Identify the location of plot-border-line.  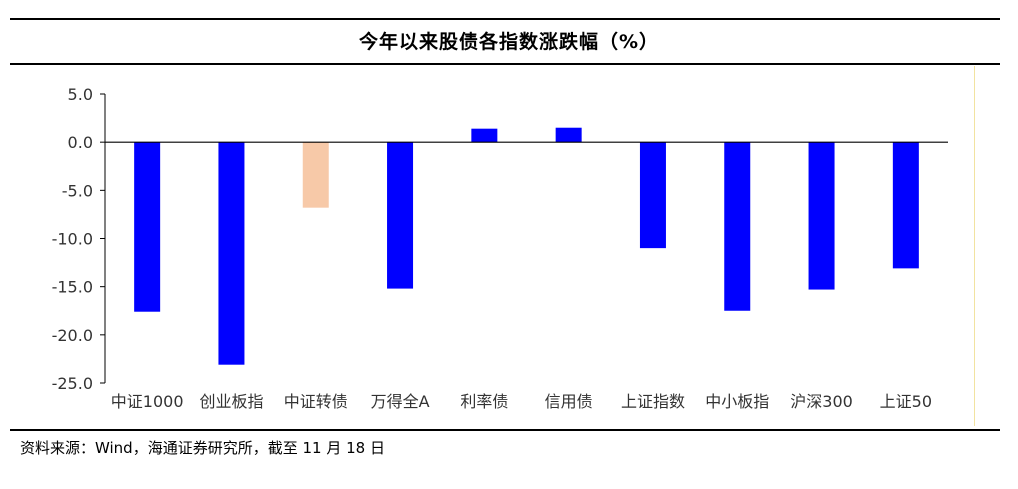
(974, 246).